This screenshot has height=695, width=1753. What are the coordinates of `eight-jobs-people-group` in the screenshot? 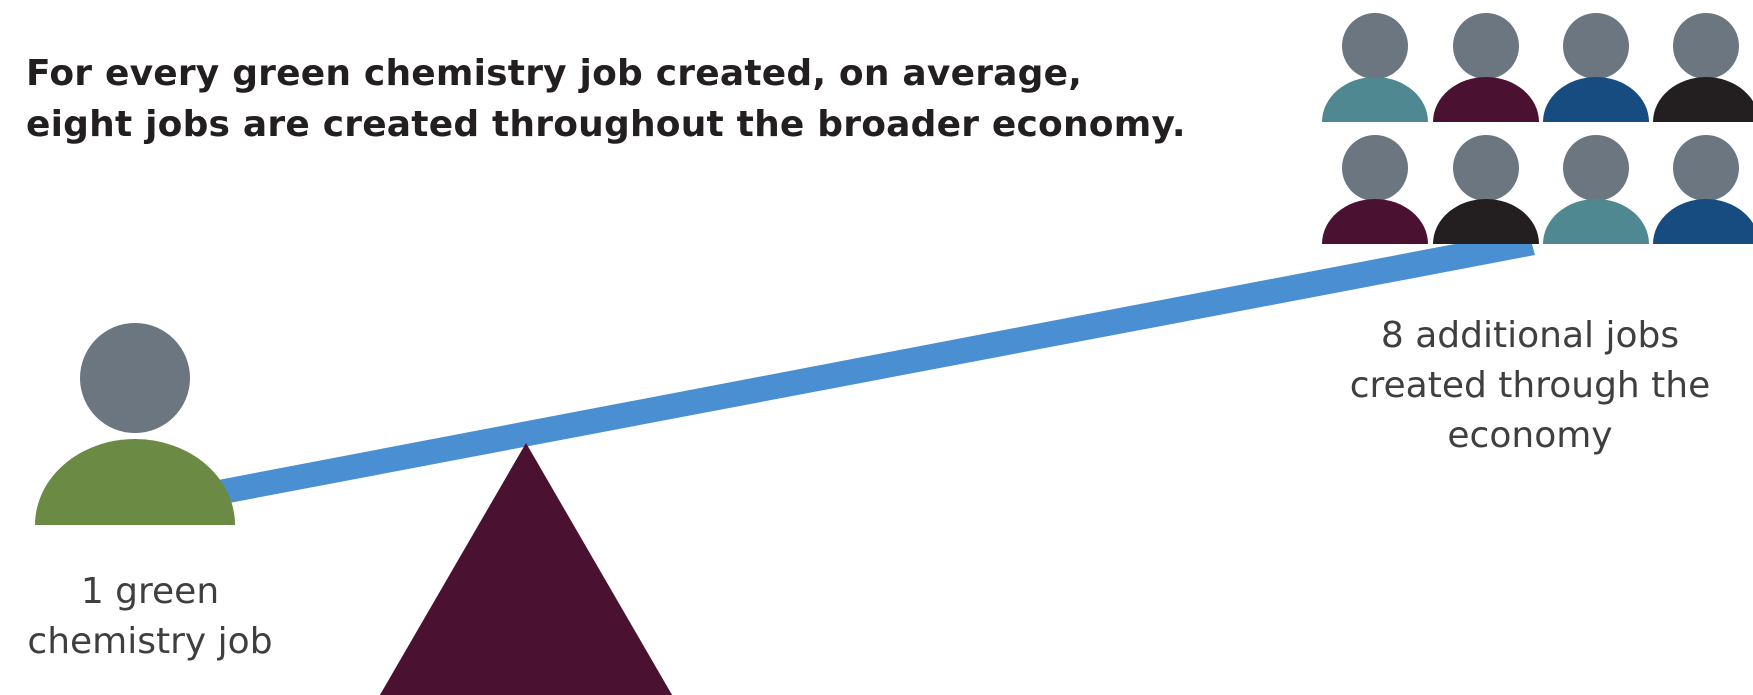 It's located at (1537, 128).